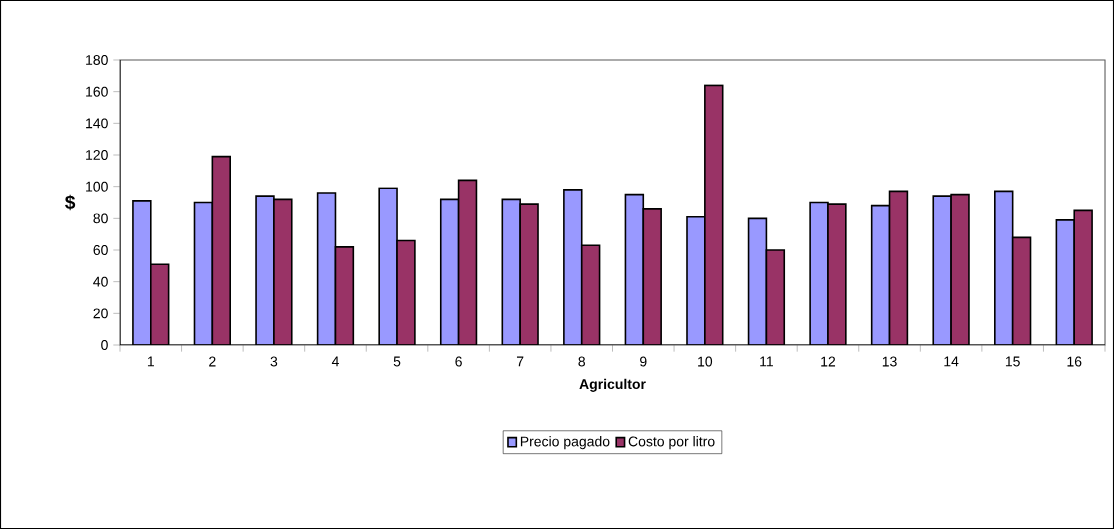 The image size is (1114, 529). What do you see at coordinates (581, 361) in the screenshot?
I see `x-tick-label: 8` at bounding box center [581, 361].